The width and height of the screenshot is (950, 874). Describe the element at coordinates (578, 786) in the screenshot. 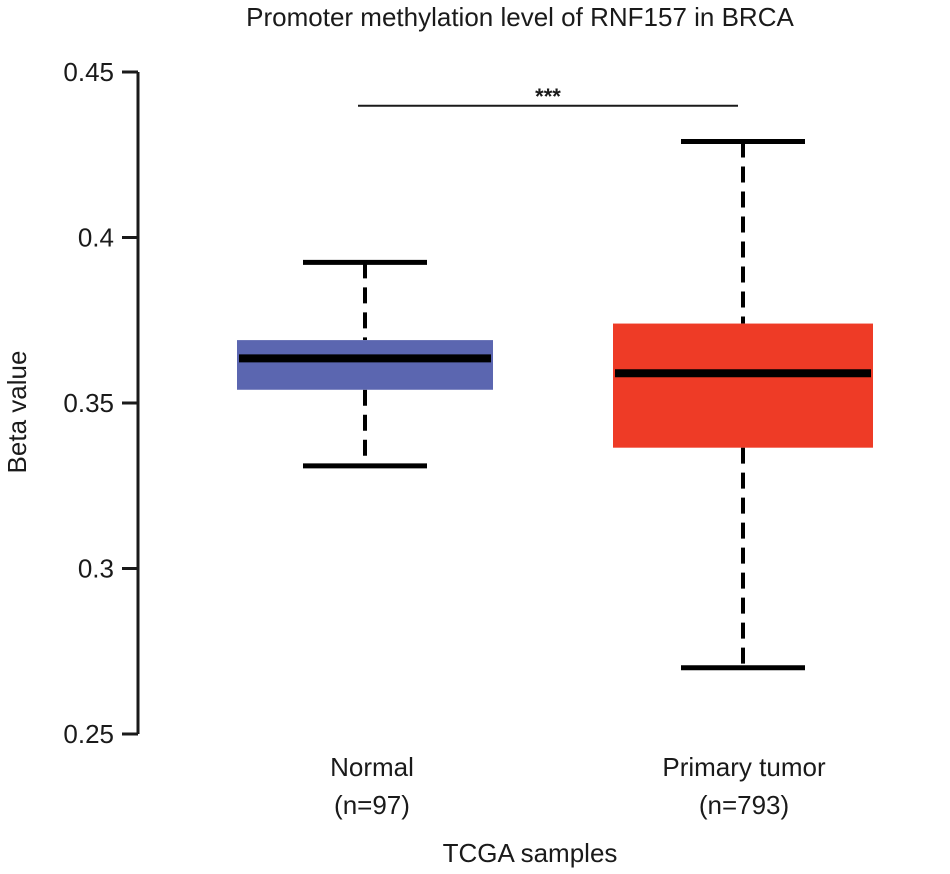

I see `category-labels: Normal (n=97) Primary tumor (n=793)` at that location.